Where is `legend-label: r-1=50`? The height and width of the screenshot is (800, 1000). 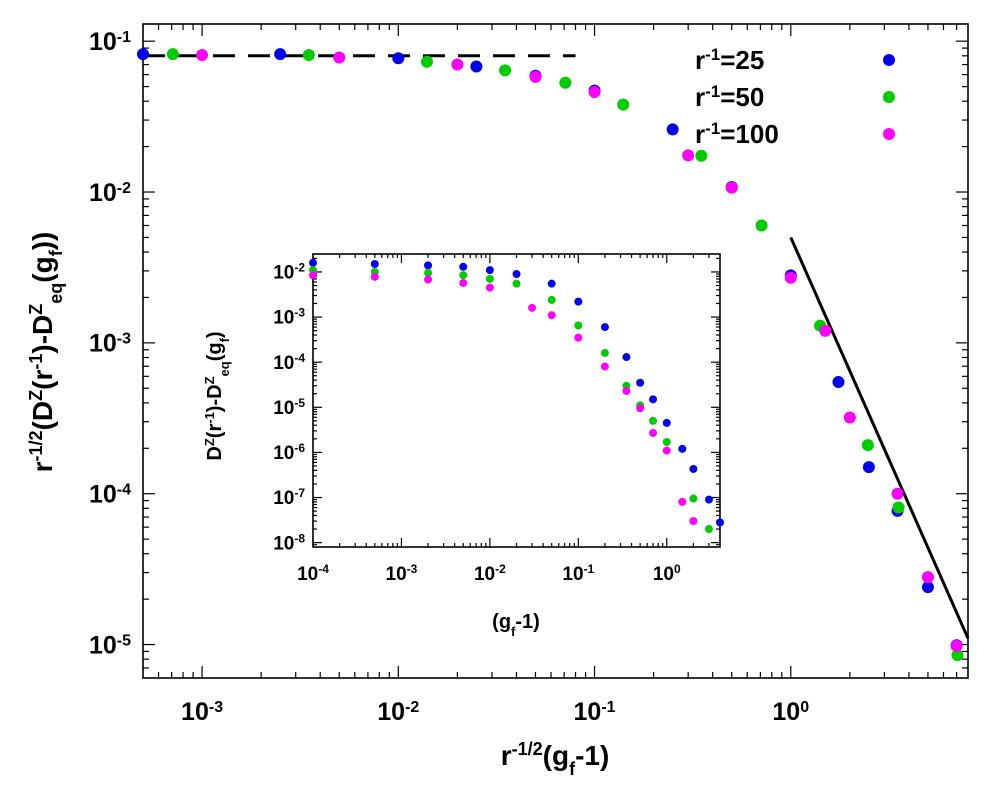 legend-label: r-1=50 is located at coordinates (729, 97).